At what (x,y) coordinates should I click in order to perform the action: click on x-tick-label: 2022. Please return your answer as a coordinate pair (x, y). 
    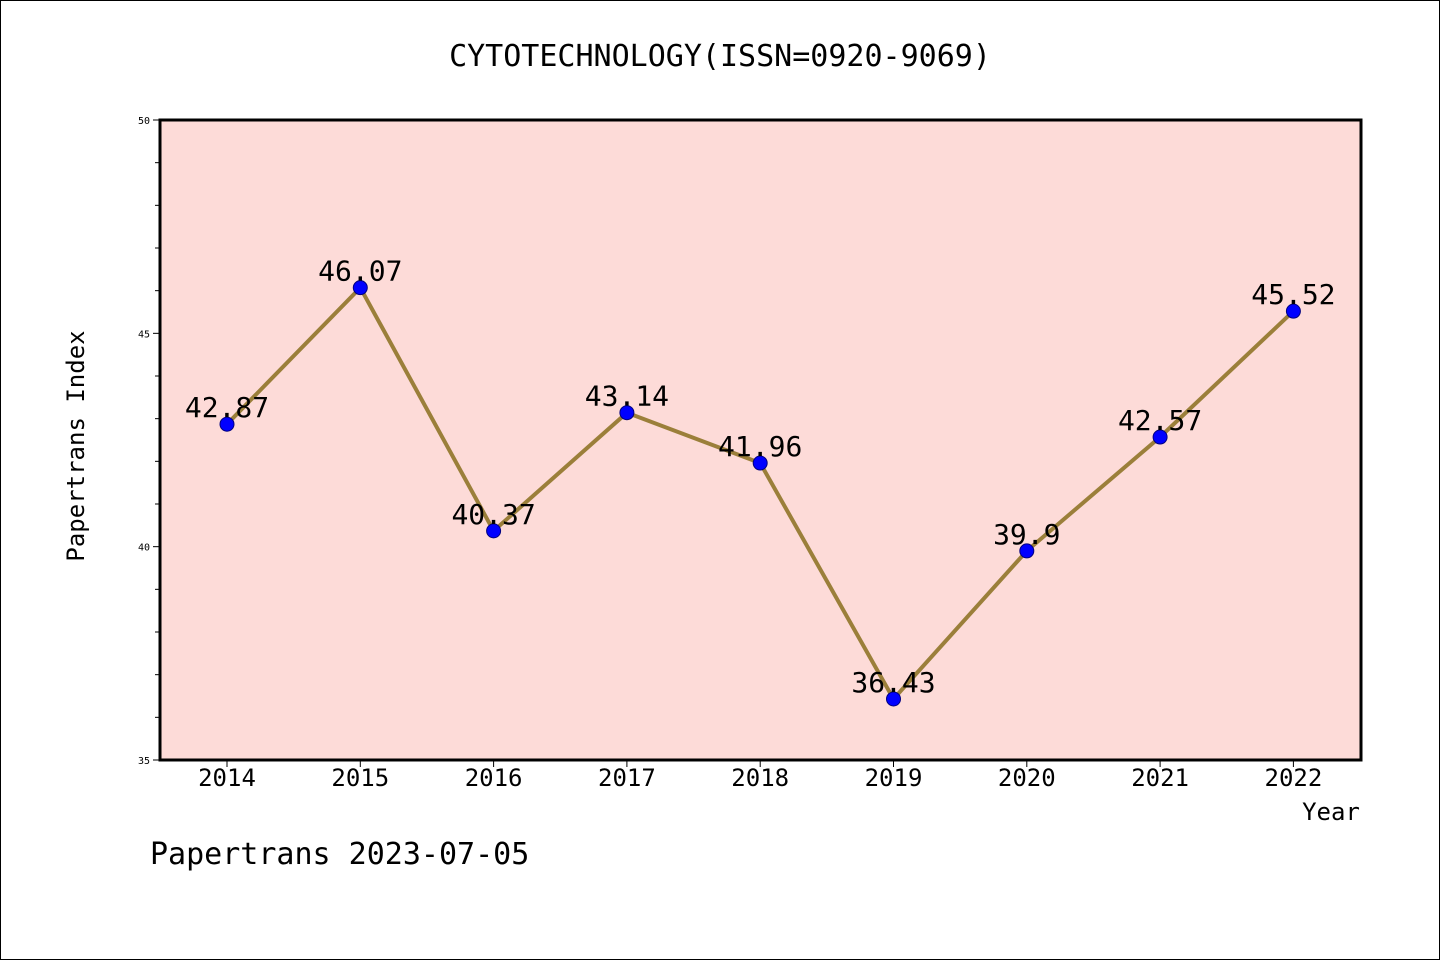
    Looking at the image, I should click on (1294, 778).